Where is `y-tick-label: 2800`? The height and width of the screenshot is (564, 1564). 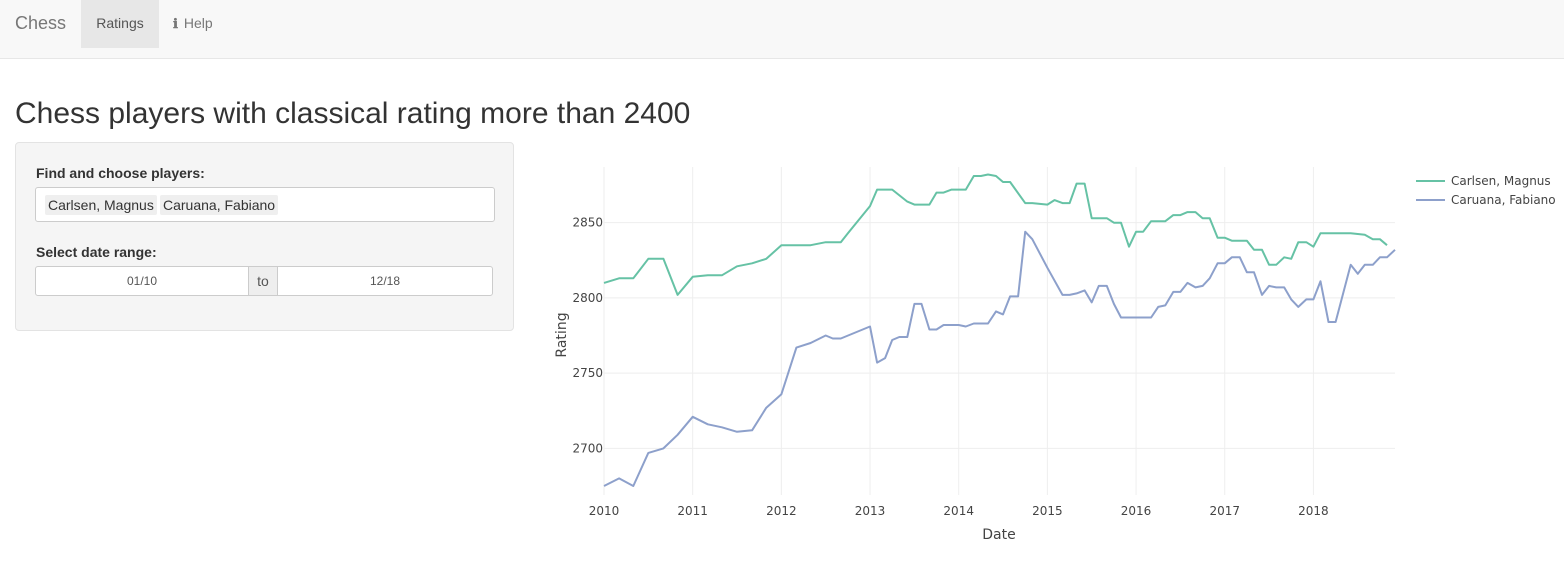 y-tick-label: 2800 is located at coordinates (587, 298).